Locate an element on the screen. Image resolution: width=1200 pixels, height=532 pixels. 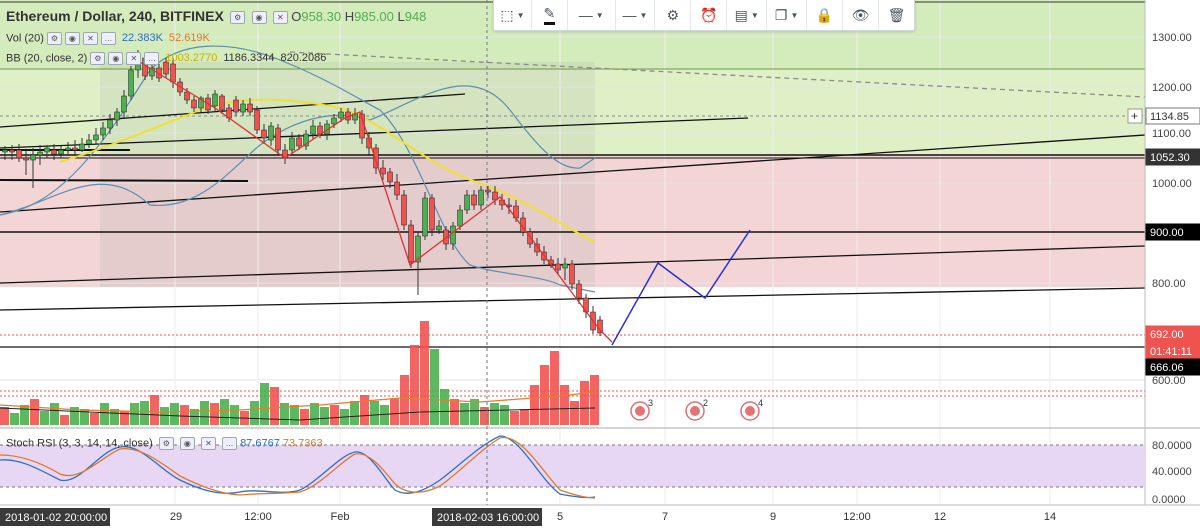
time-label-box is located at coordinates (55, 517).